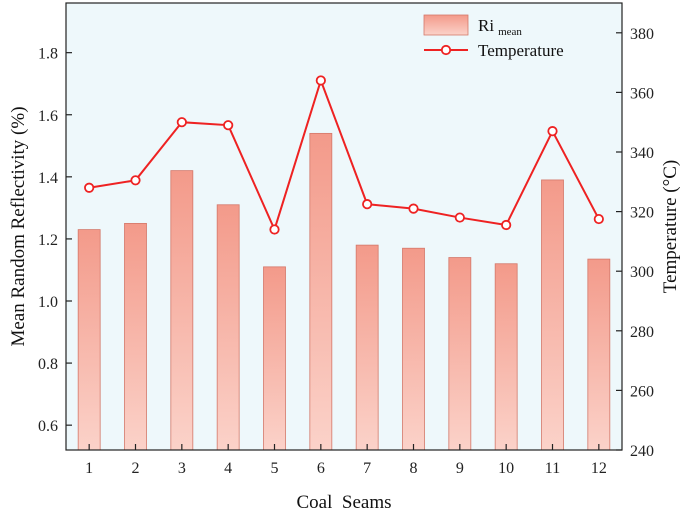  What do you see at coordinates (136, 468) in the screenshot?
I see `x-tick-label: 2` at bounding box center [136, 468].